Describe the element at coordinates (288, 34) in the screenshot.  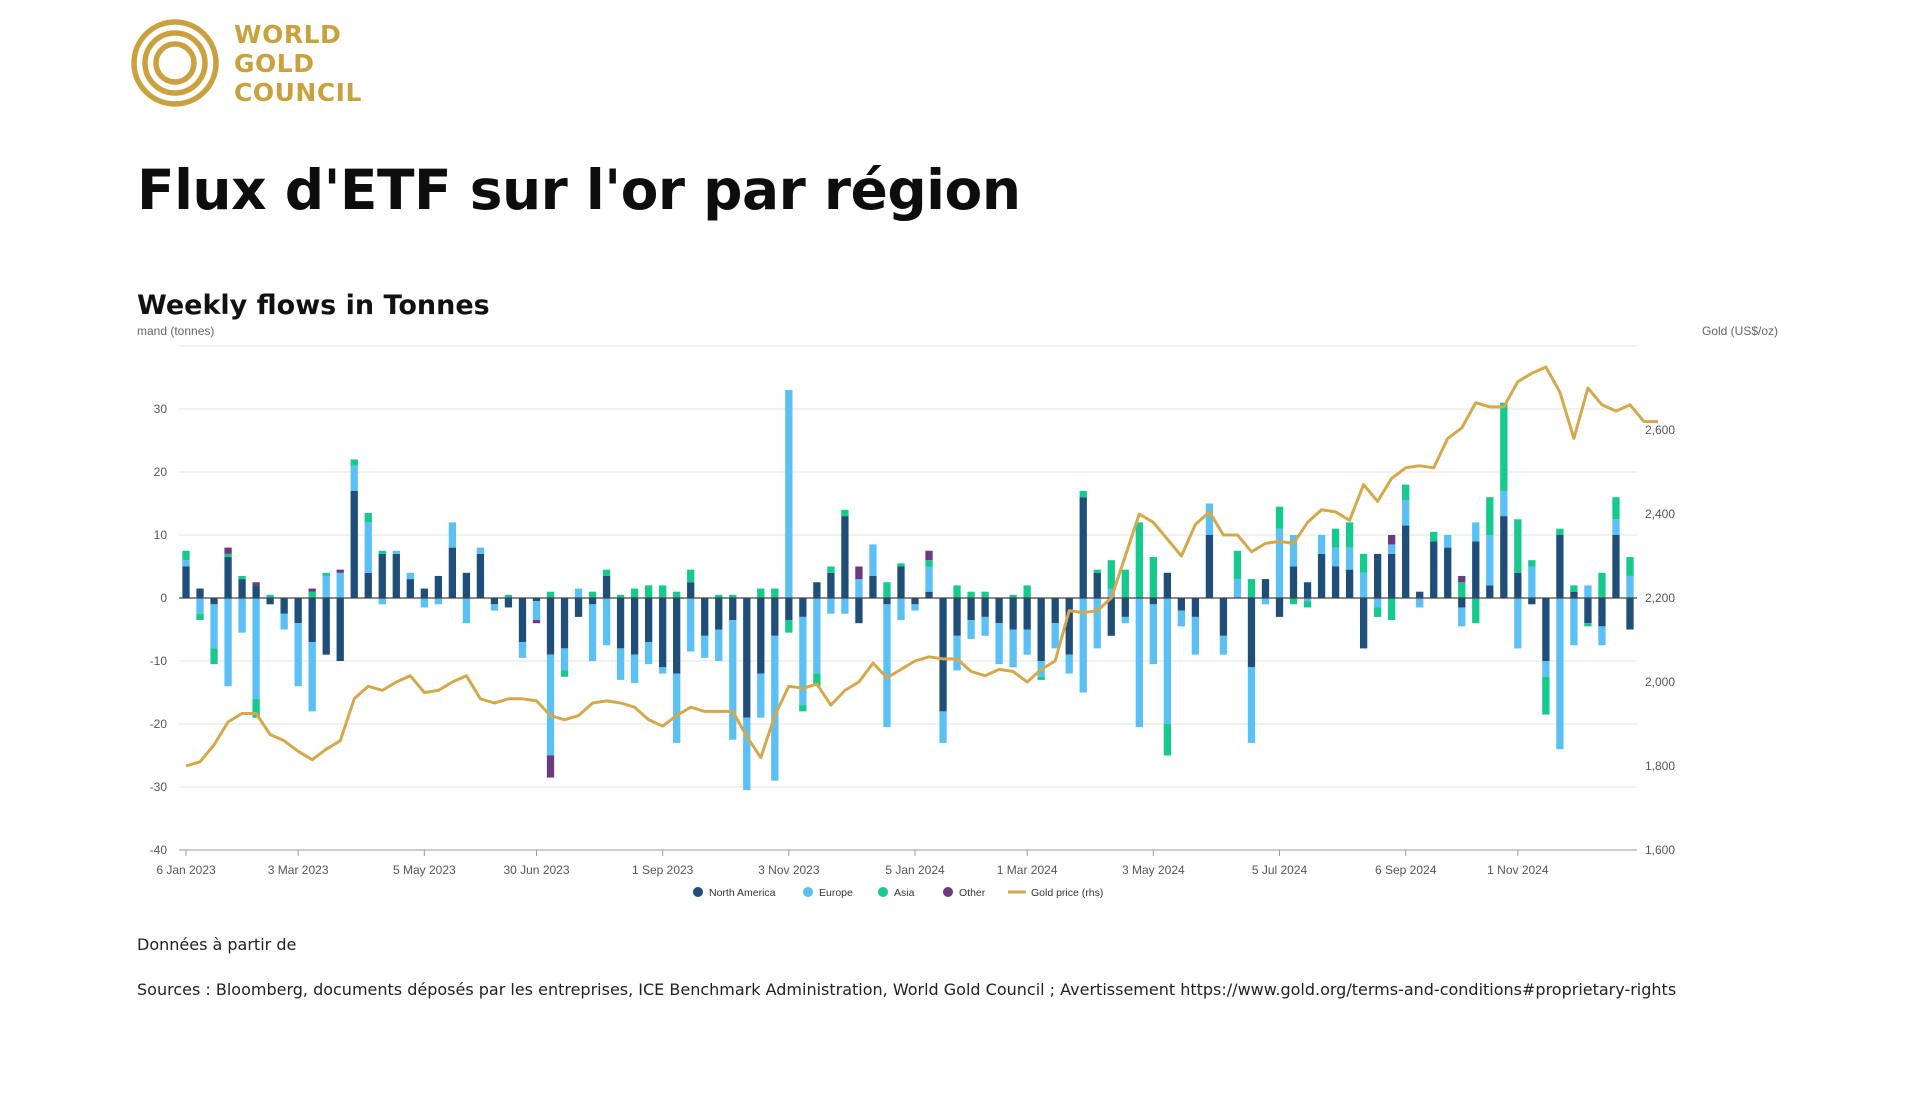
I see `logo-line-1: WORLD` at that location.